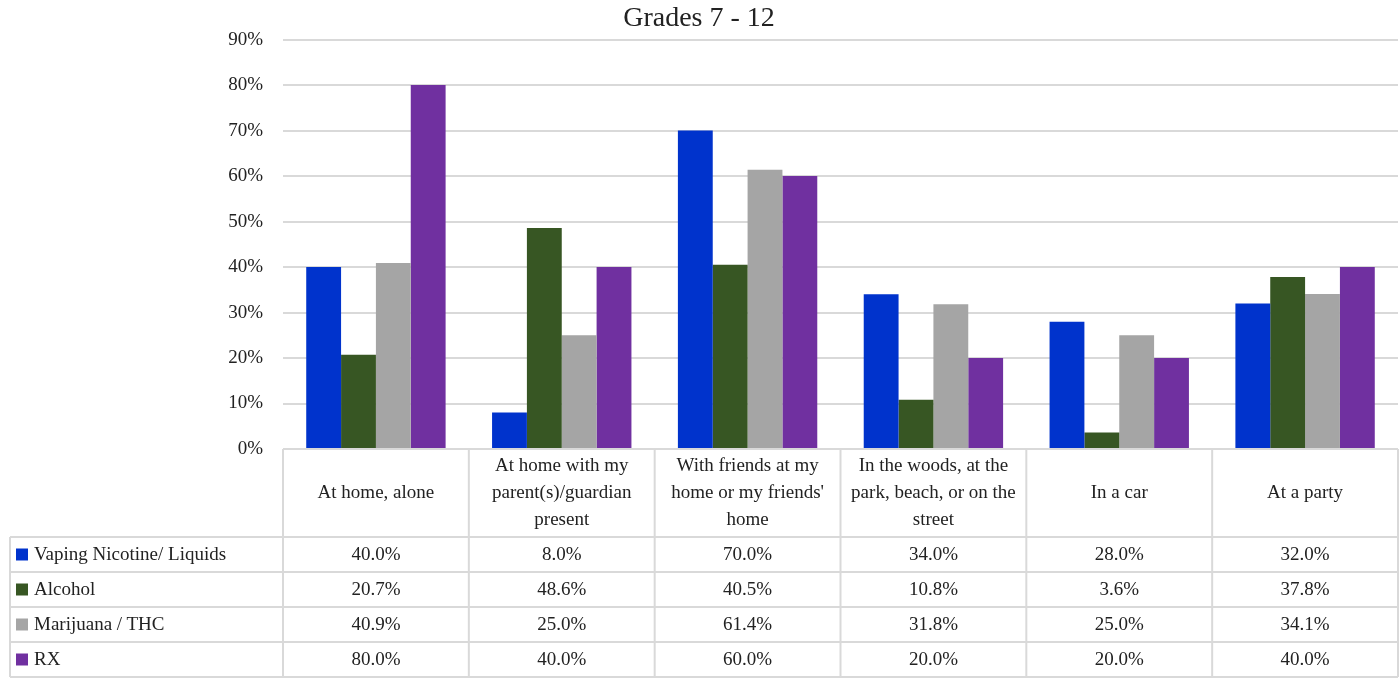  Describe the element at coordinates (748, 554) in the screenshot. I see `data-label: 70.0%` at that location.